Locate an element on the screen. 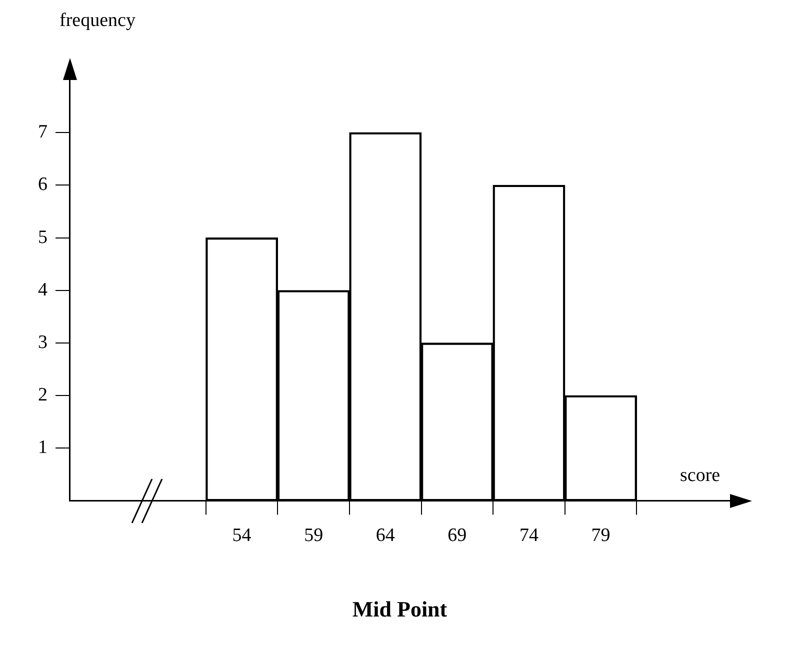 The image size is (790, 648). annotation: score is located at coordinates (700, 475).